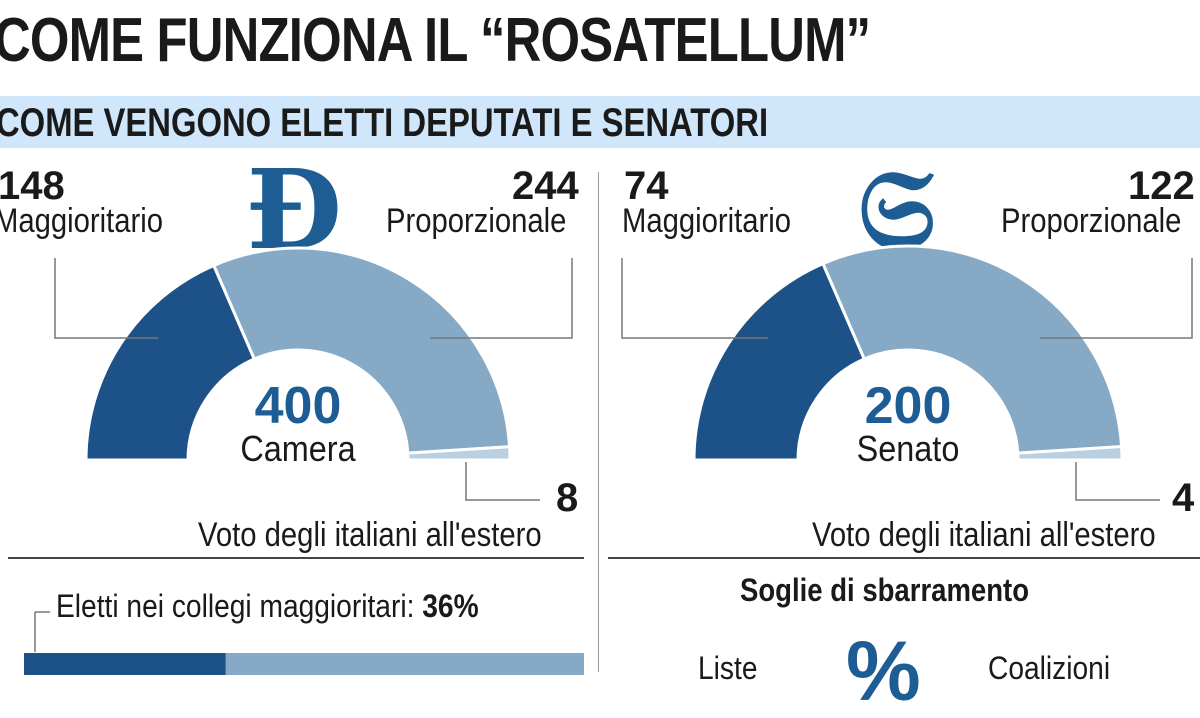 The image size is (1200, 718). Describe the element at coordinates (885, 590) in the screenshot. I see `thresholds-title: Soglie di sbarramento` at that location.